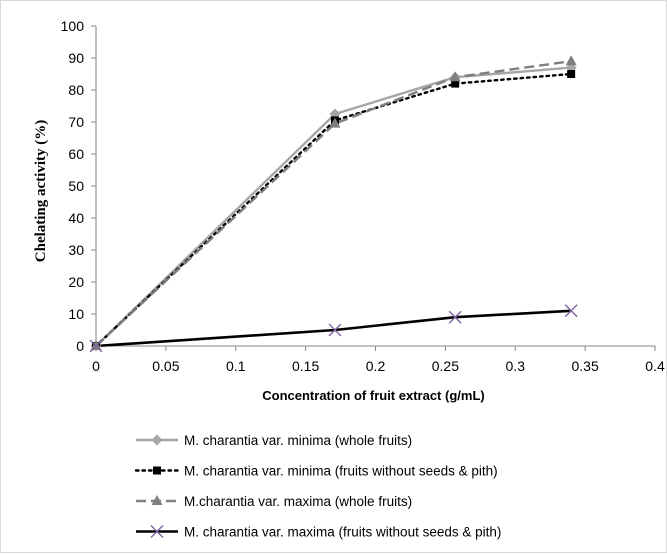 The image size is (667, 554). Describe the element at coordinates (76, 154) in the screenshot. I see `y-tick-label: 60` at that location.